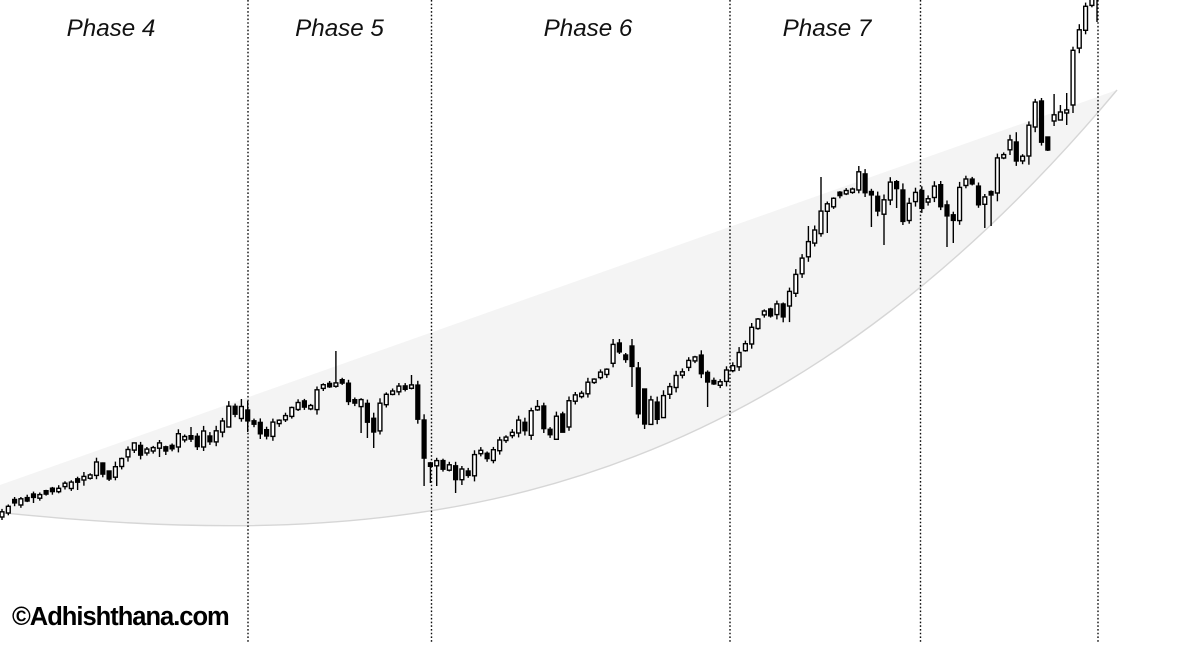 Image resolution: width=1200 pixels, height=647 pixels. I want to click on svg-text: Phase 7, so click(828, 28).